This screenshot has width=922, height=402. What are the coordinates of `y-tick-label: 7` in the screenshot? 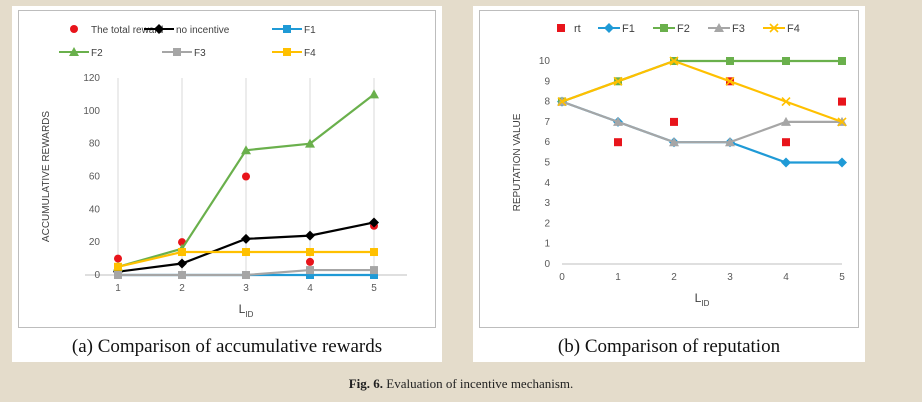 It's located at (547, 122).